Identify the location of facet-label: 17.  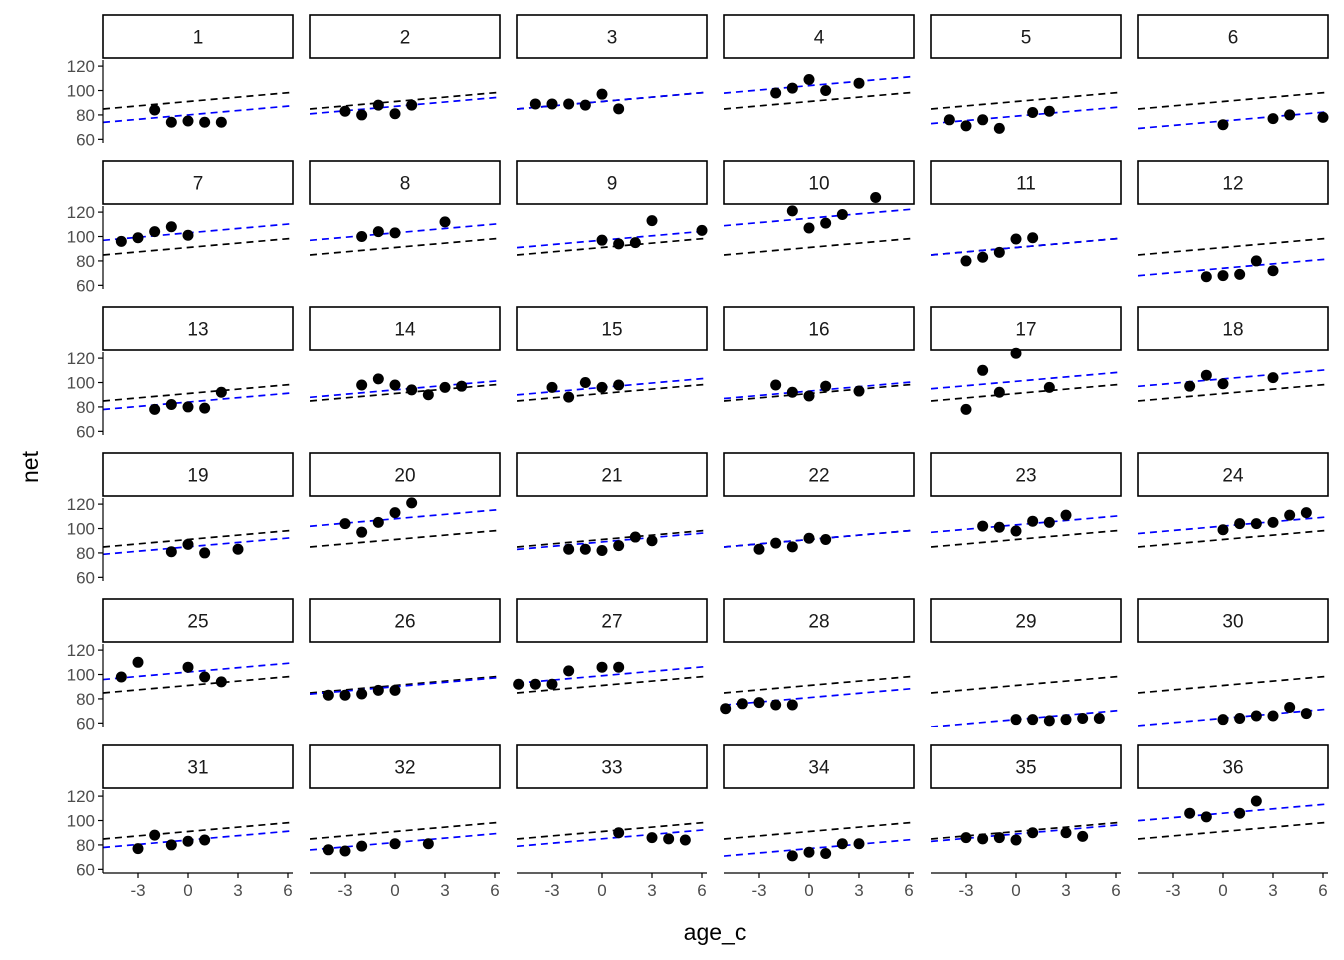
(1025, 330).